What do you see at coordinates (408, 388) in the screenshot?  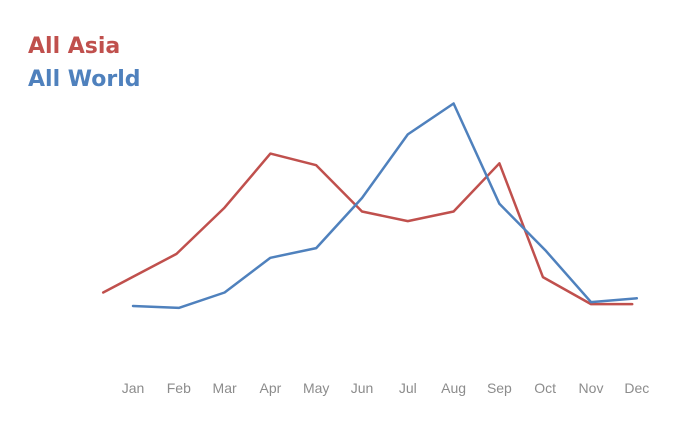 I see `x-tick-label: Jul` at bounding box center [408, 388].